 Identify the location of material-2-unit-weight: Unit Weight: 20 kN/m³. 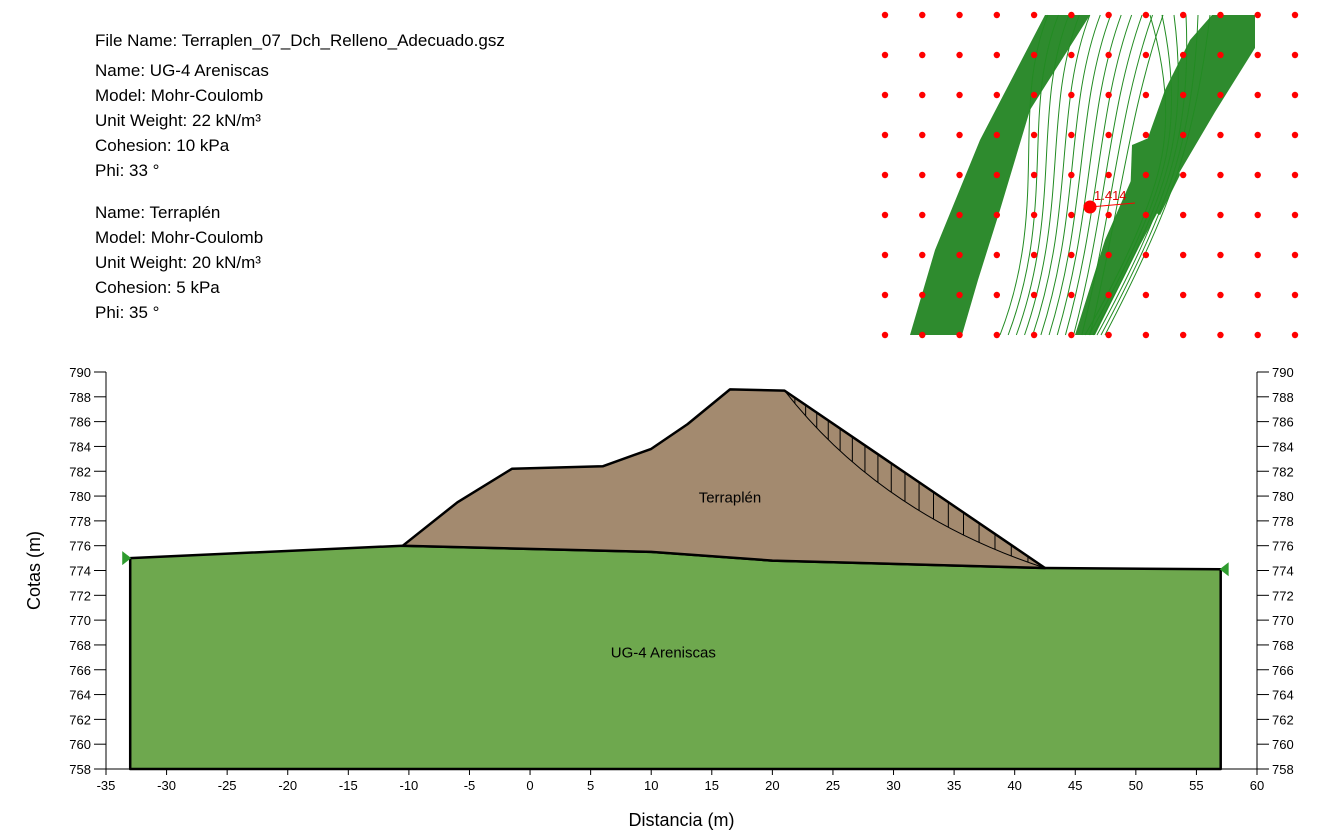
(178, 262).